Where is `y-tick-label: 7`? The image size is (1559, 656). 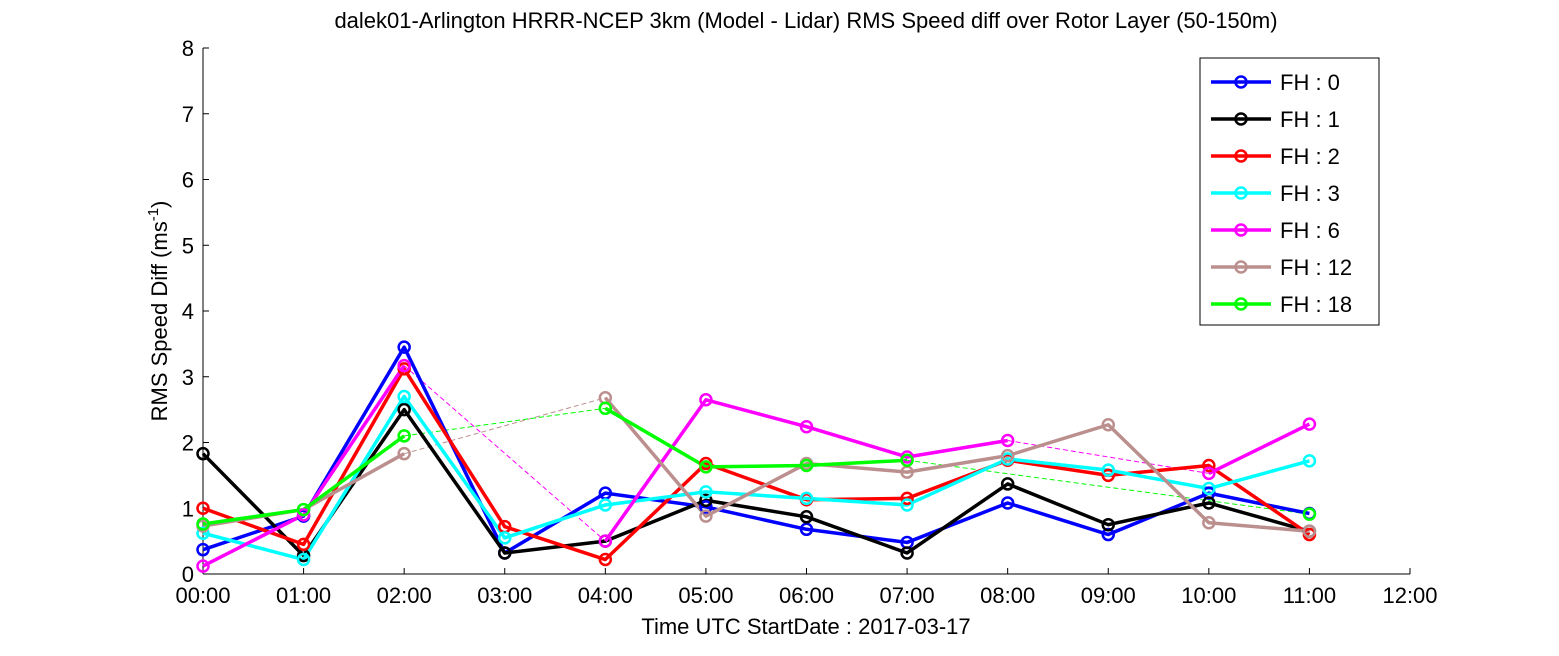 y-tick-label: 7 is located at coordinates (188, 114).